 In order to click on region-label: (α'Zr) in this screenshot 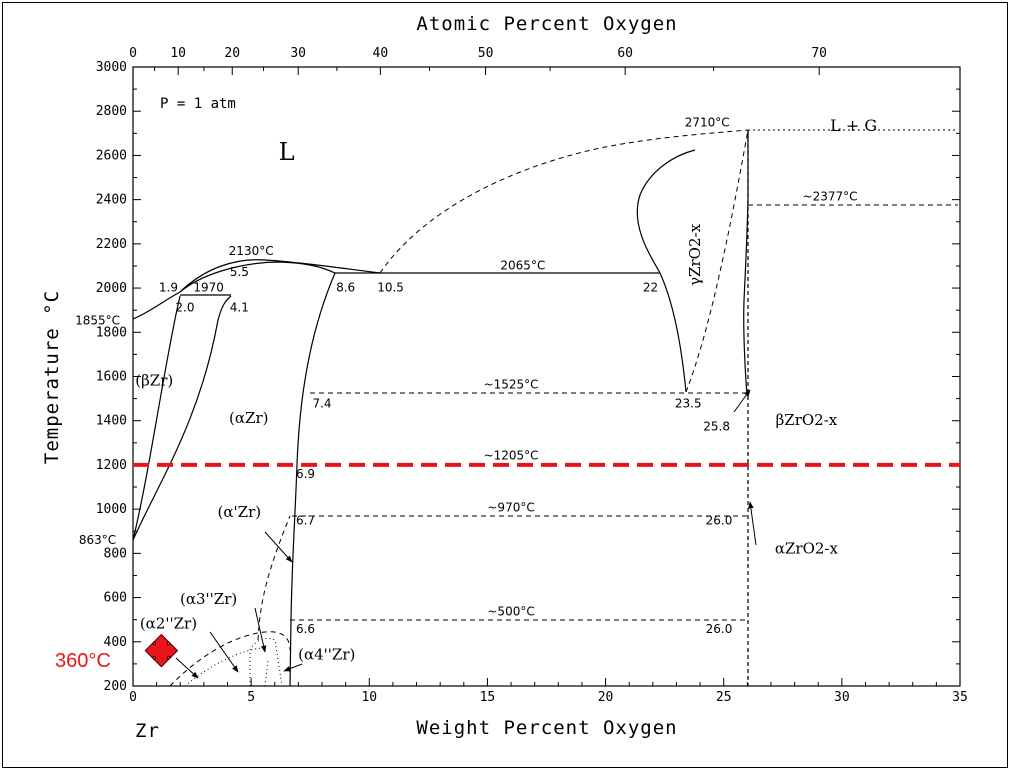, I will do `click(240, 512)`.